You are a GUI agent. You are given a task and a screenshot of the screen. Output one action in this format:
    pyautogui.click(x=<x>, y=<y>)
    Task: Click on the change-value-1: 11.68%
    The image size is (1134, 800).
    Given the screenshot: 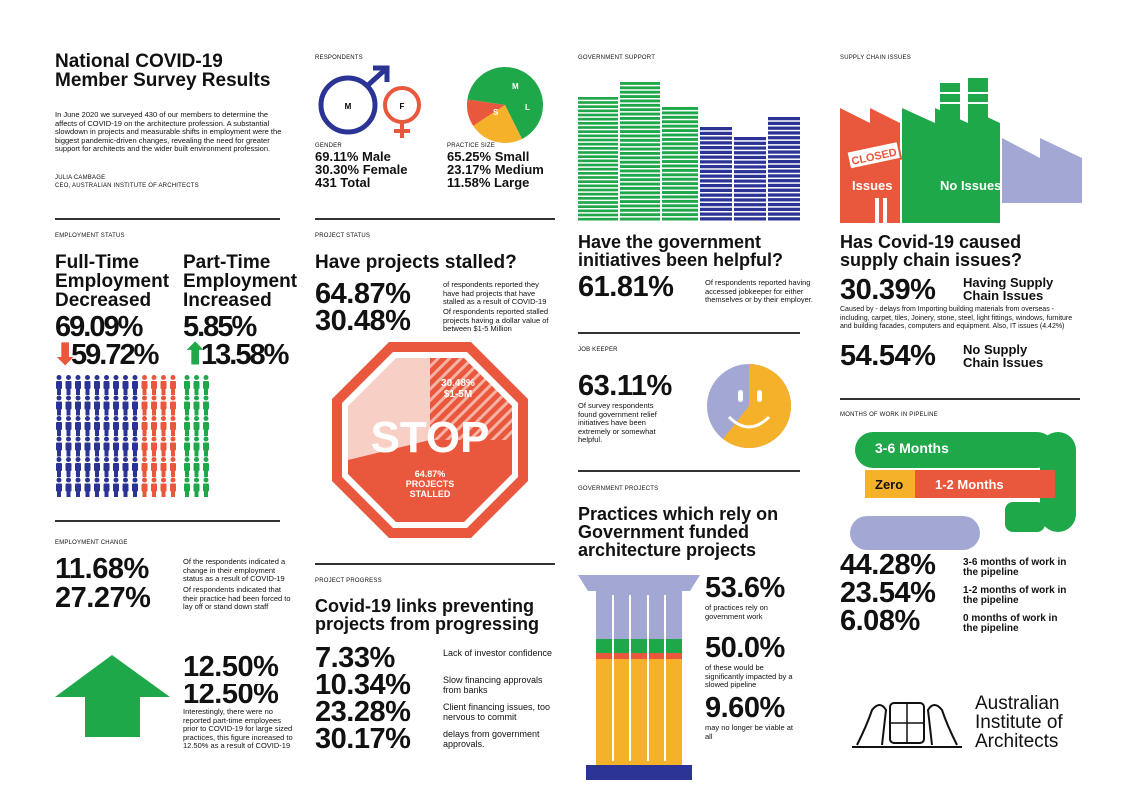 What is the action you would take?
    pyautogui.click(x=102, y=569)
    